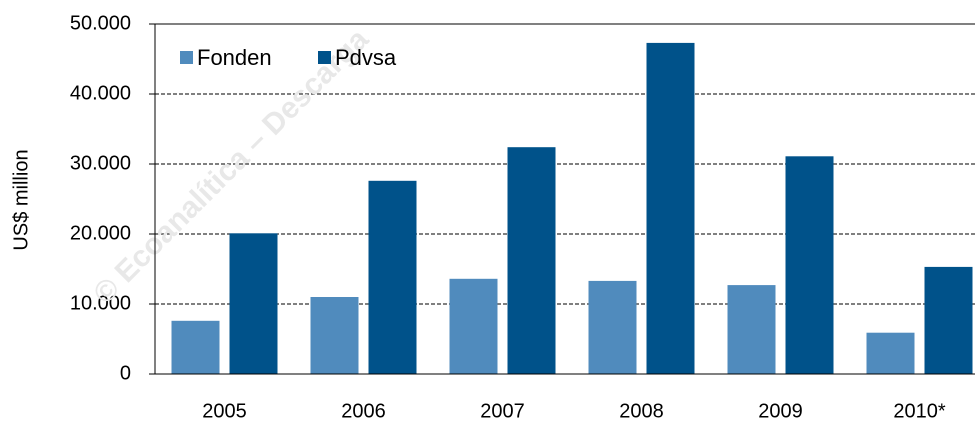 This screenshot has height=426, width=975. Describe the element at coordinates (100, 163) in the screenshot. I see `y-tick-label: 30.000` at that location.